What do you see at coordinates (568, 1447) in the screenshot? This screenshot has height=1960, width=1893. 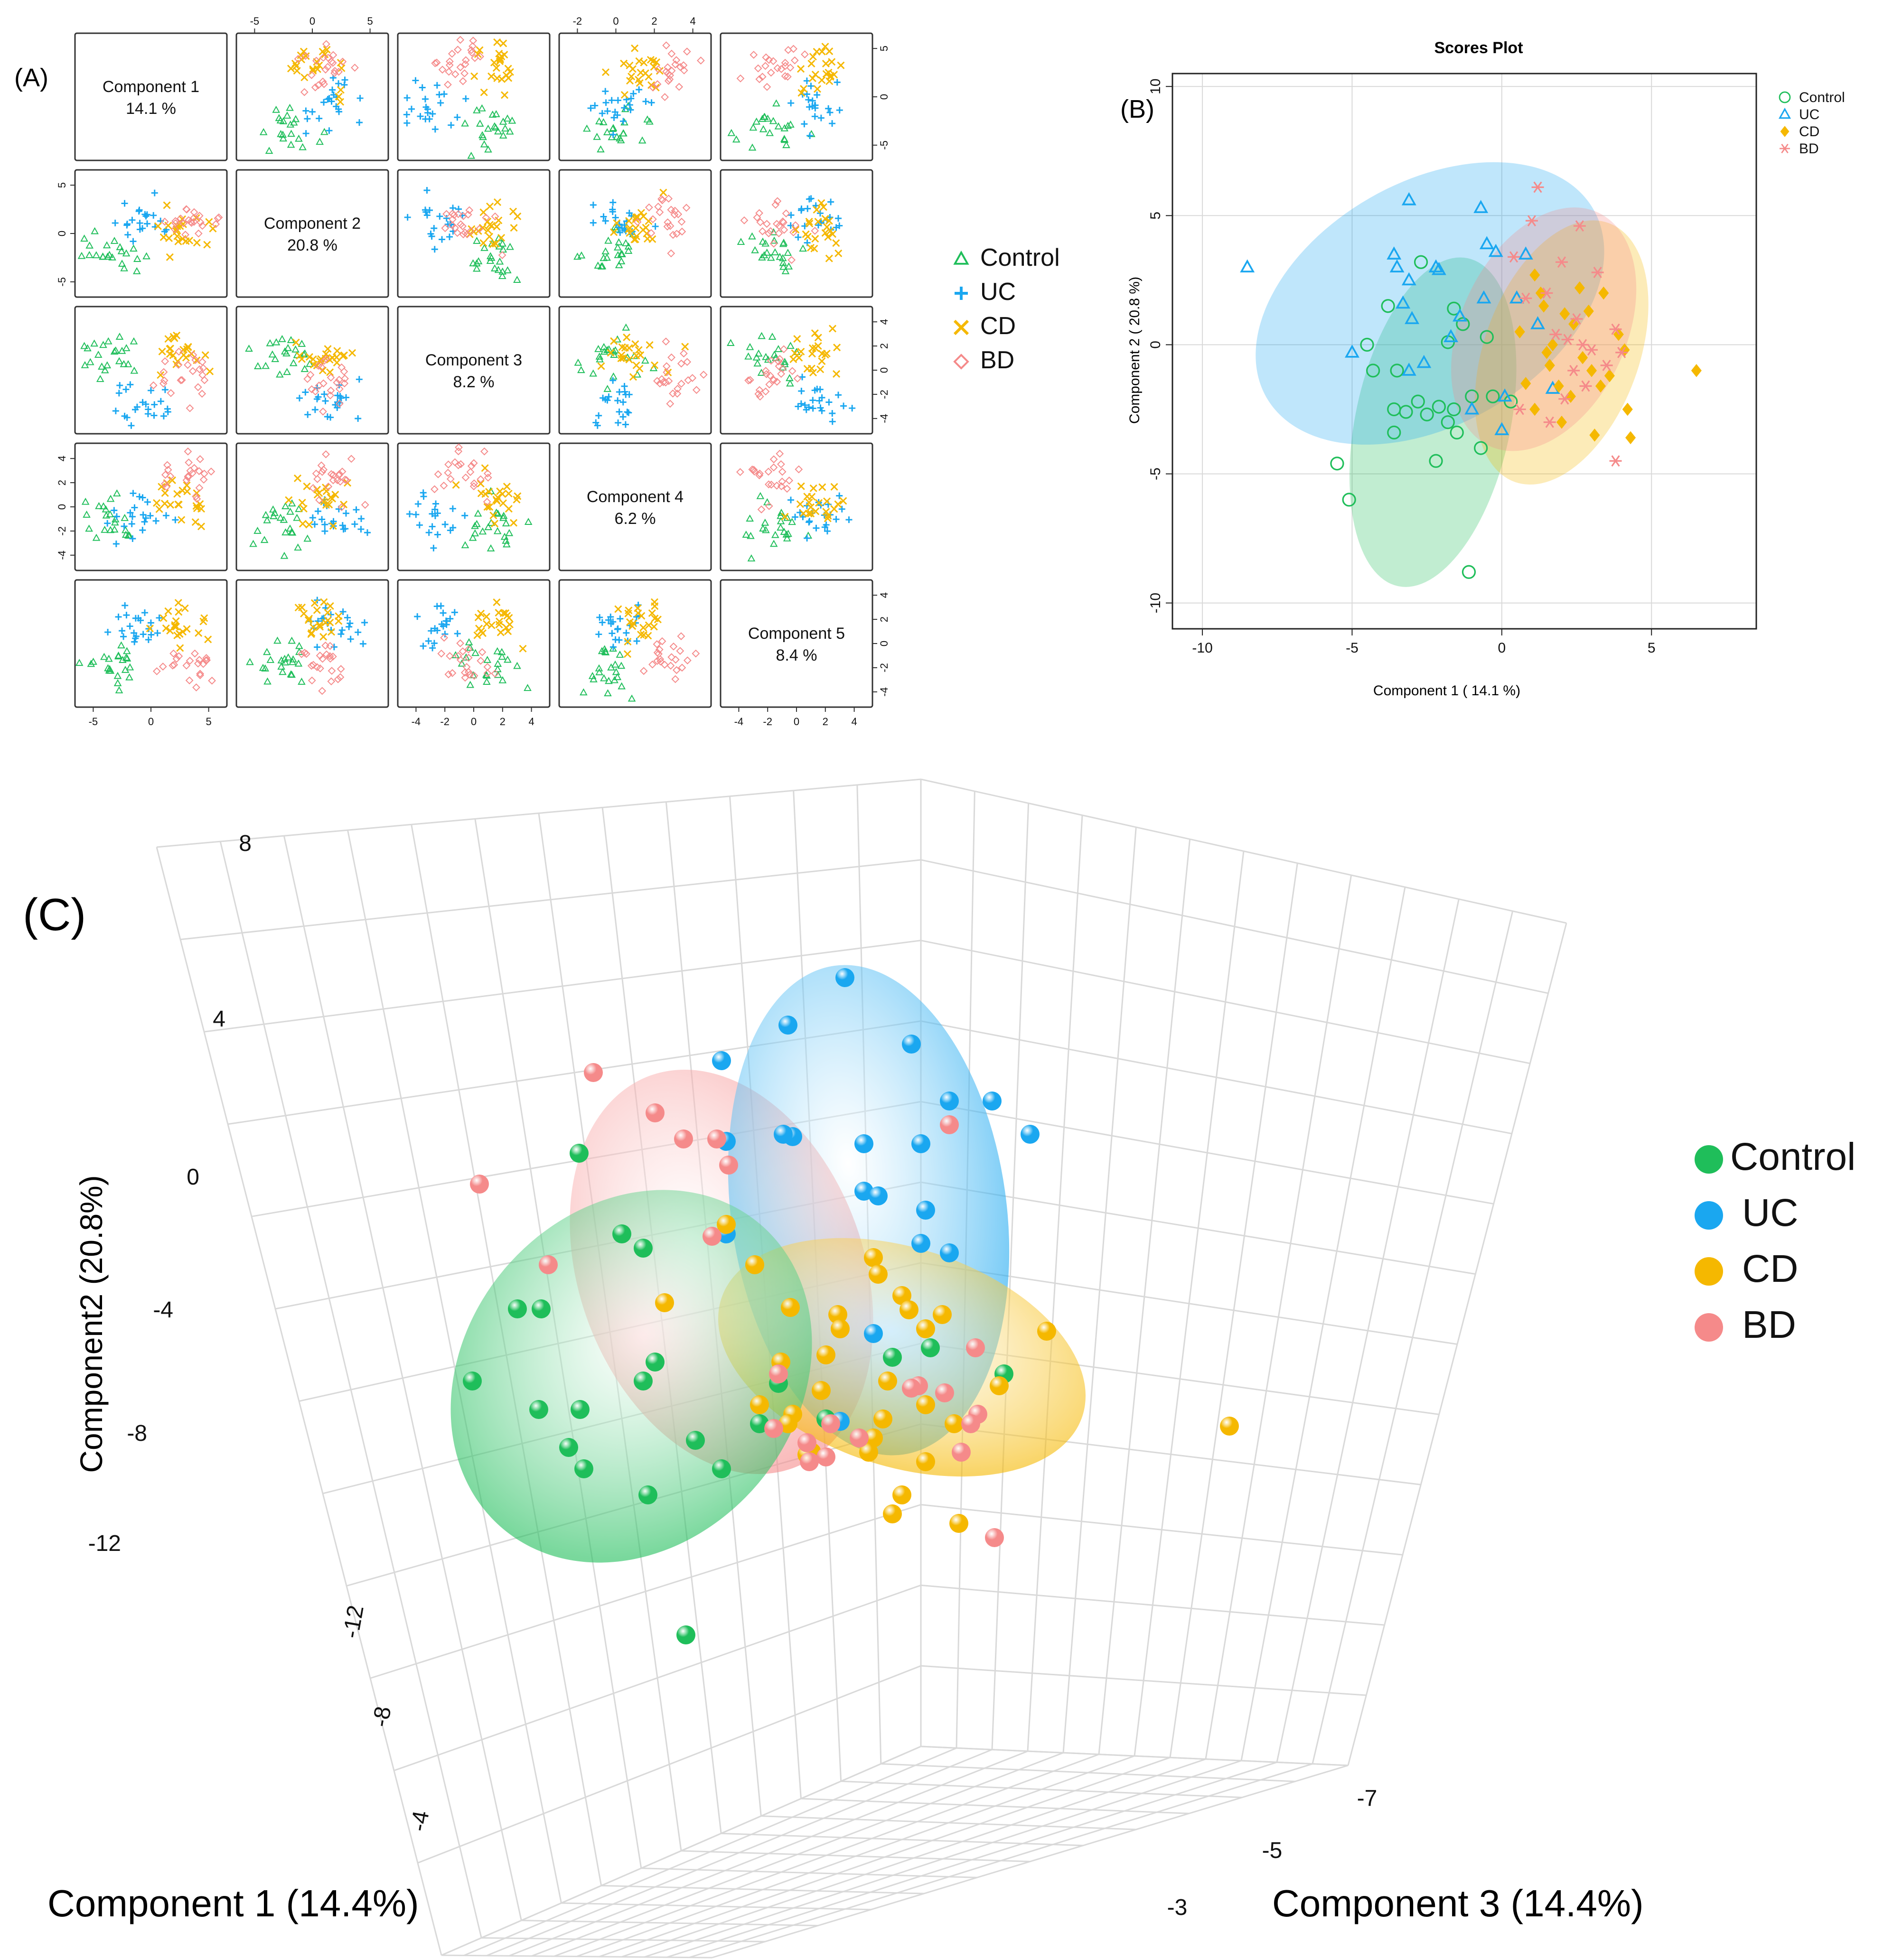 I see `sphere-control` at bounding box center [568, 1447].